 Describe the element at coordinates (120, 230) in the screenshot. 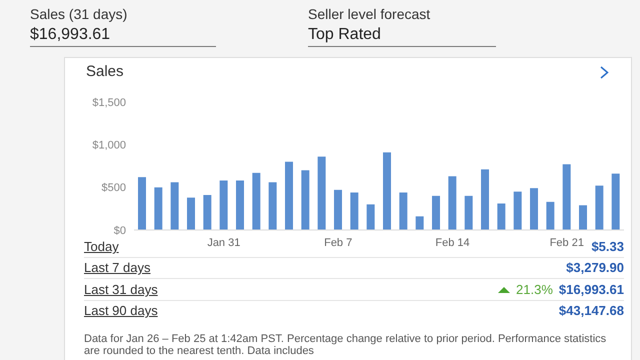

I see `y-tick-label: $0` at that location.